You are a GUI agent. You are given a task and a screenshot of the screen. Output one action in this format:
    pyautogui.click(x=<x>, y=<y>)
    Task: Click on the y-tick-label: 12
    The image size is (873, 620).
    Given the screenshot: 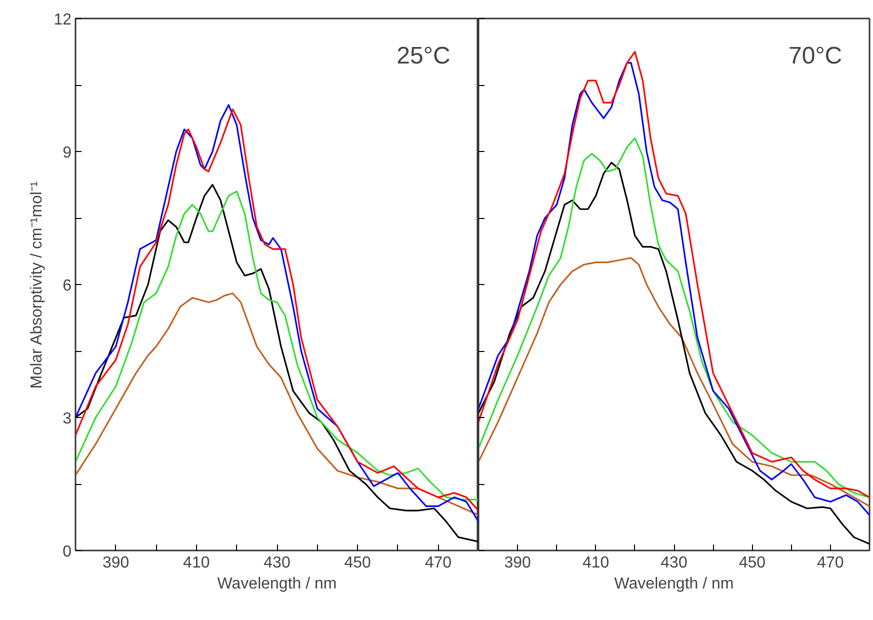 What is the action you would take?
    pyautogui.click(x=63, y=20)
    